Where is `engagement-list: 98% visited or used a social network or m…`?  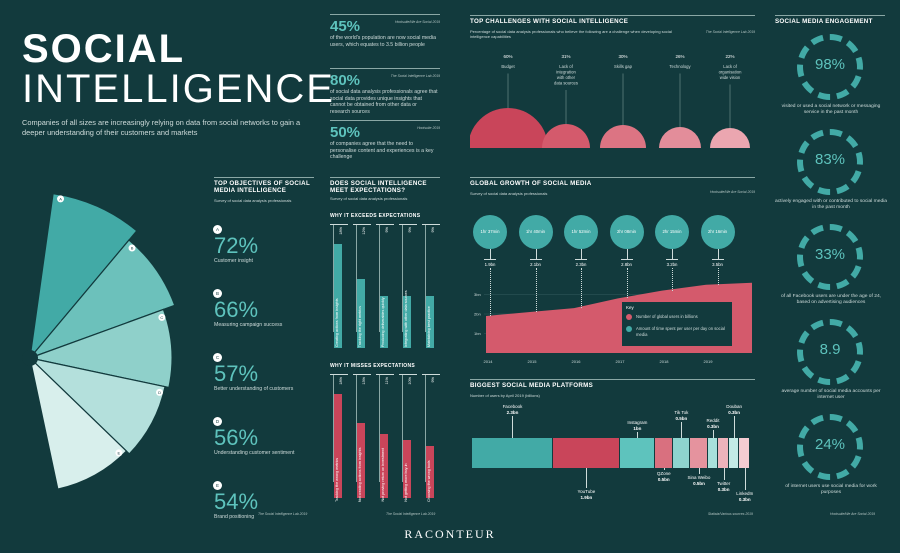 engagement-list: 98% visited or used a social network or m… is located at coordinates (831, 272).